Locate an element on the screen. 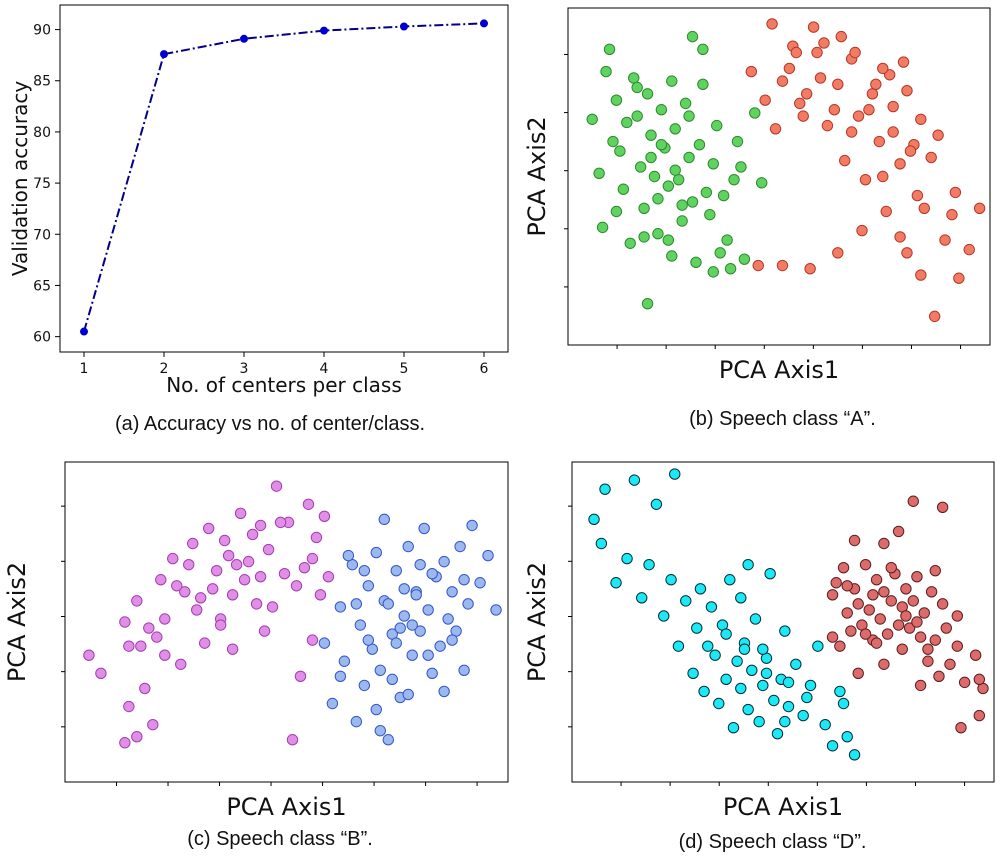 This screenshot has height=859, width=1005. y-tick-label: 60 is located at coordinates (42, 338).